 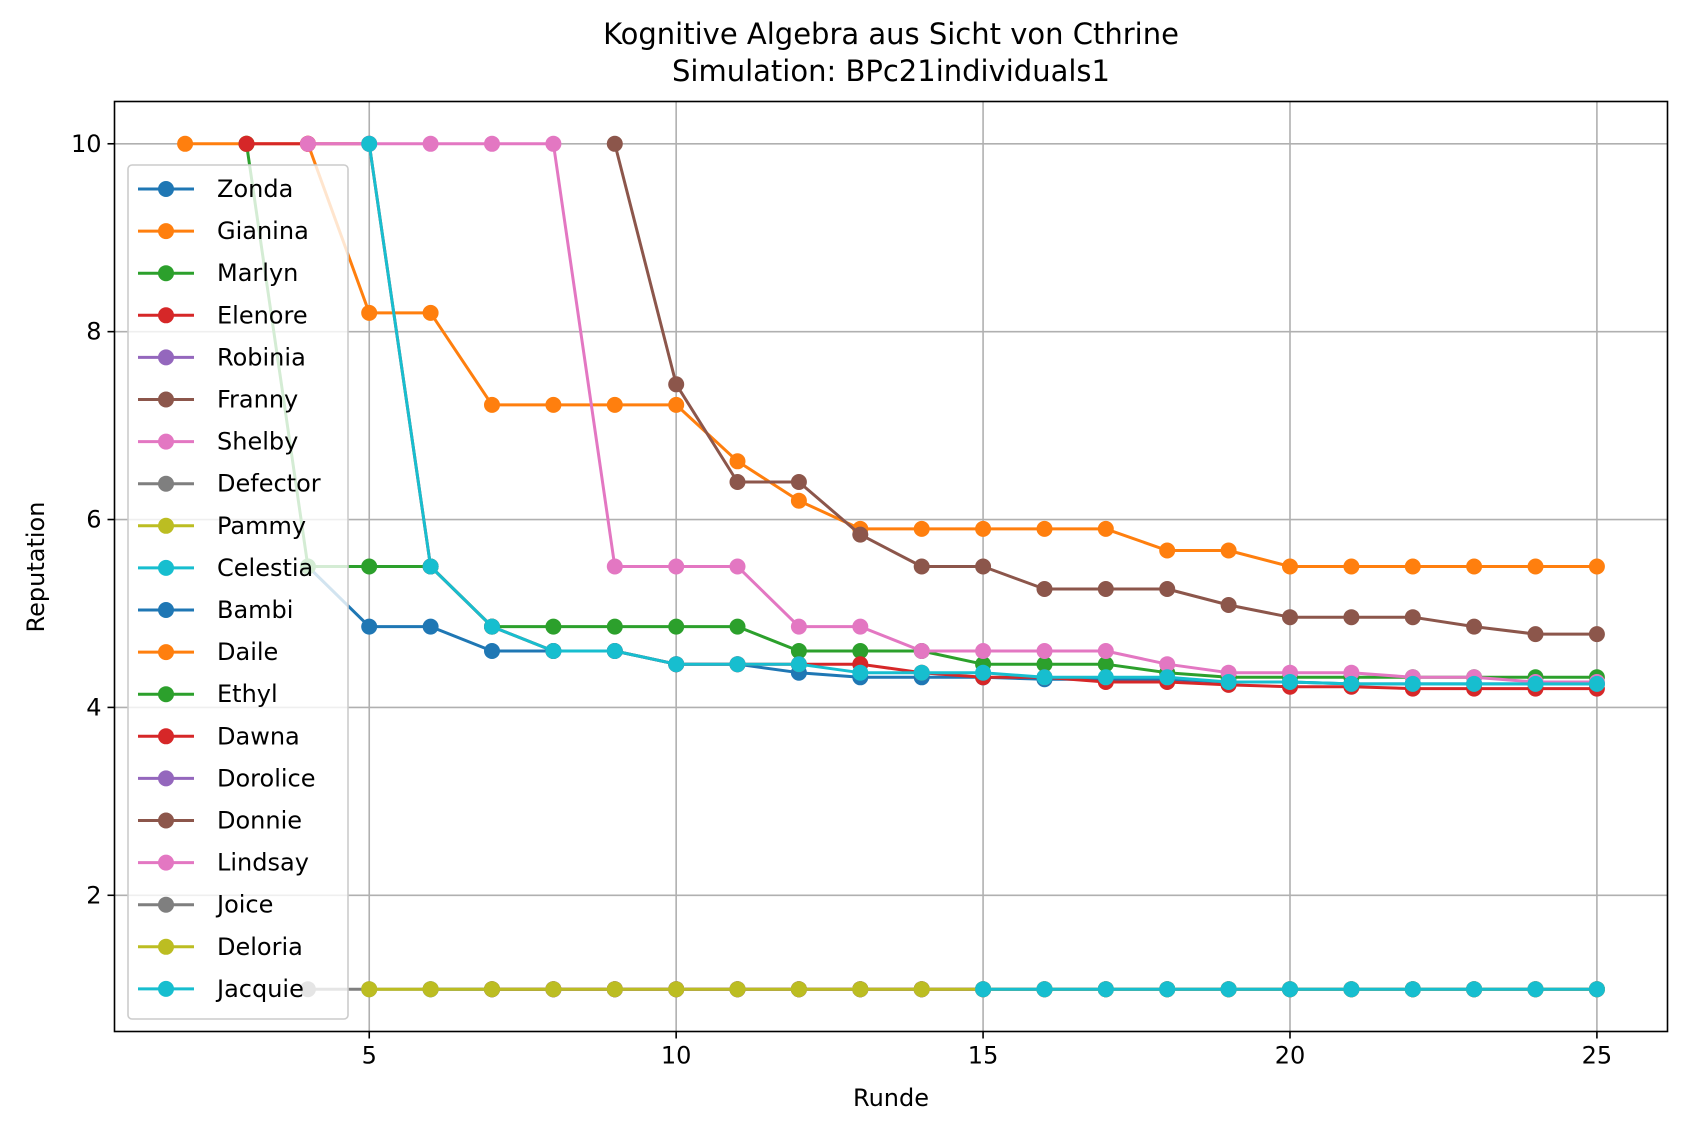 I want to click on series-jacquie, so click(x=1290, y=989).